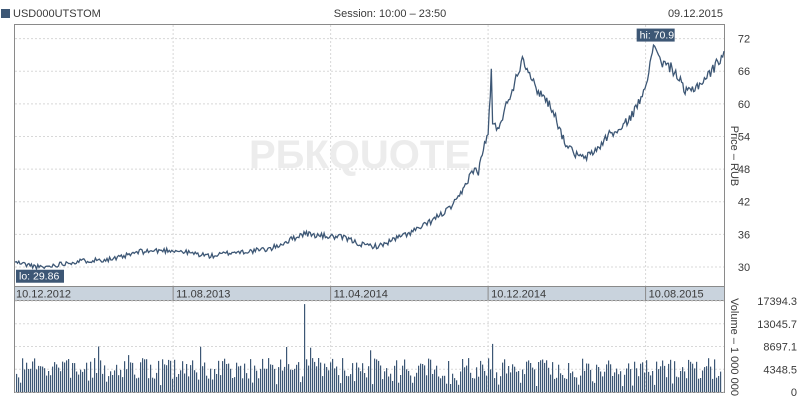 This screenshot has height=401, width=800. What do you see at coordinates (780, 348) in the screenshot?
I see `volume-tick-label: 8697.1` at bounding box center [780, 348].